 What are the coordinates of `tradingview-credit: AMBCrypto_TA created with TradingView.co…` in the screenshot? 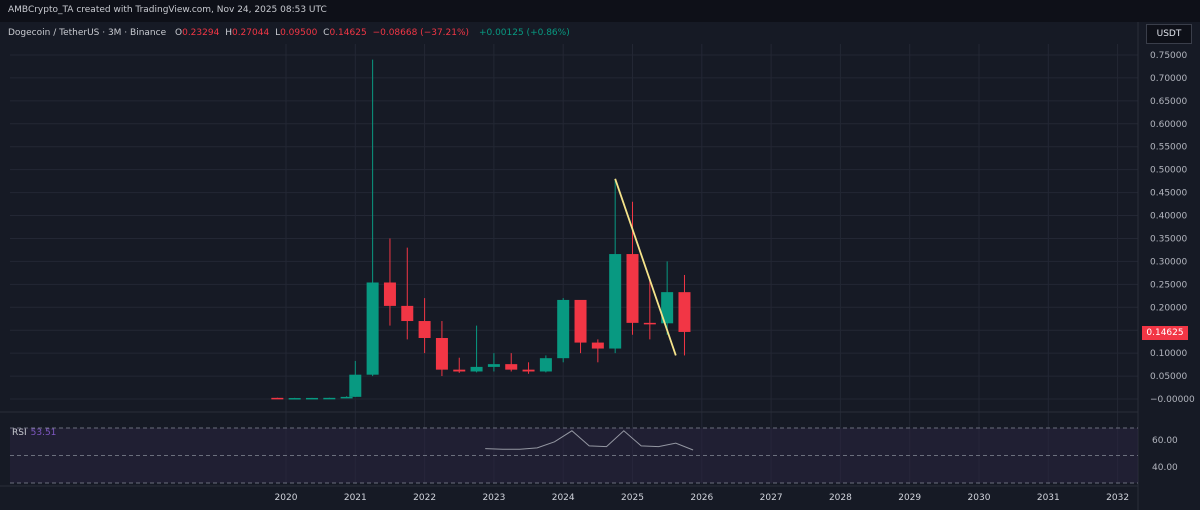 It's located at (167, 10).